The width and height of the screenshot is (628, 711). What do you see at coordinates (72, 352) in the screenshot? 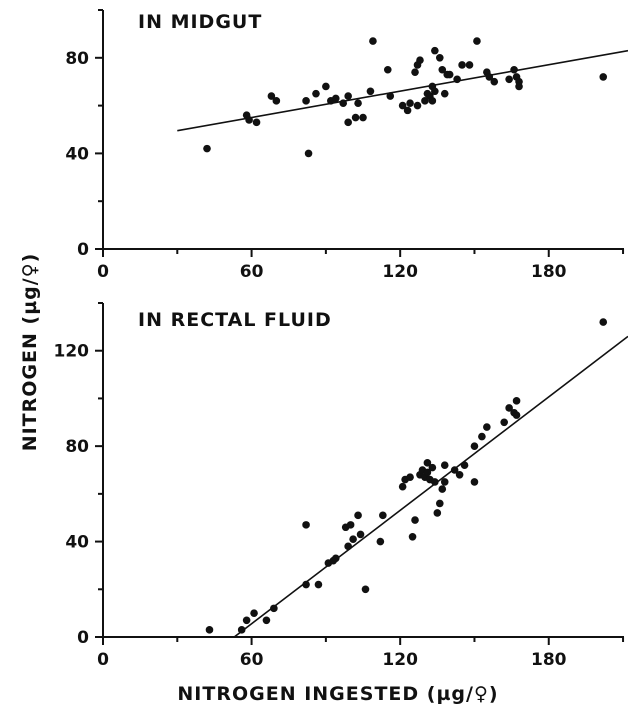
I see `rectal-y-tick-label: 120` at bounding box center [72, 352].